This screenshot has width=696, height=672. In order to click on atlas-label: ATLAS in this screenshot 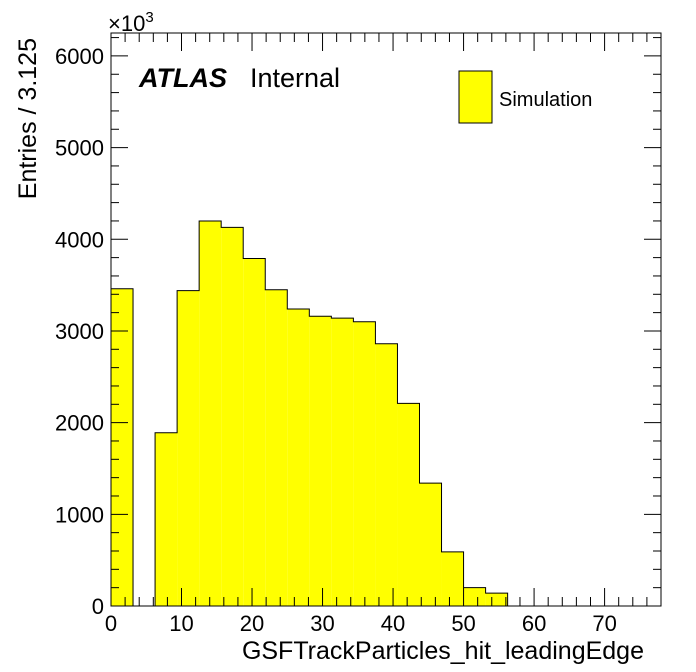, I will do `click(182, 78)`.